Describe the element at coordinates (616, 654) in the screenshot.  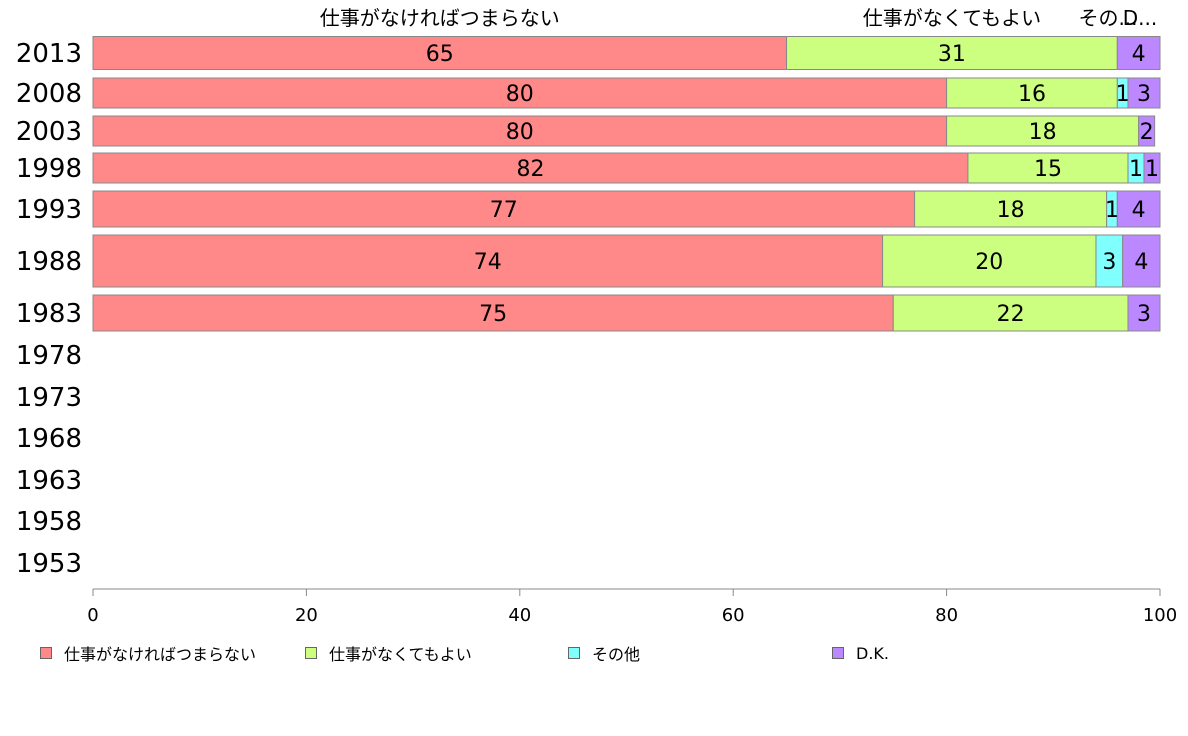
I see `legend-label: その他` at that location.